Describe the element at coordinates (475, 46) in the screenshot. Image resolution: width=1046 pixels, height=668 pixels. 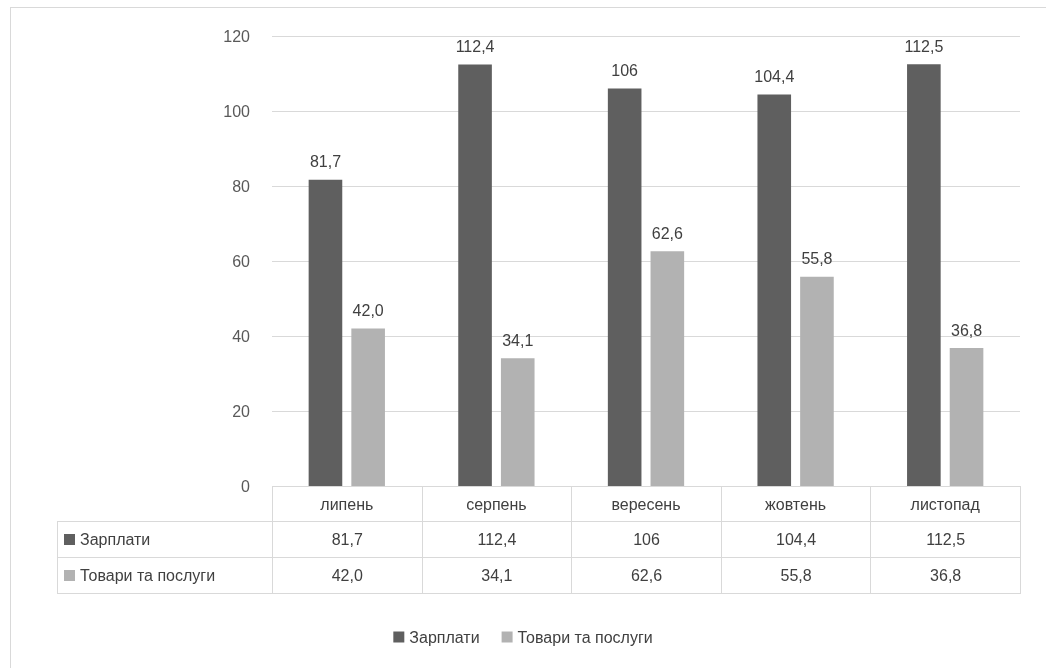
I see `text: 112,4` at that location.